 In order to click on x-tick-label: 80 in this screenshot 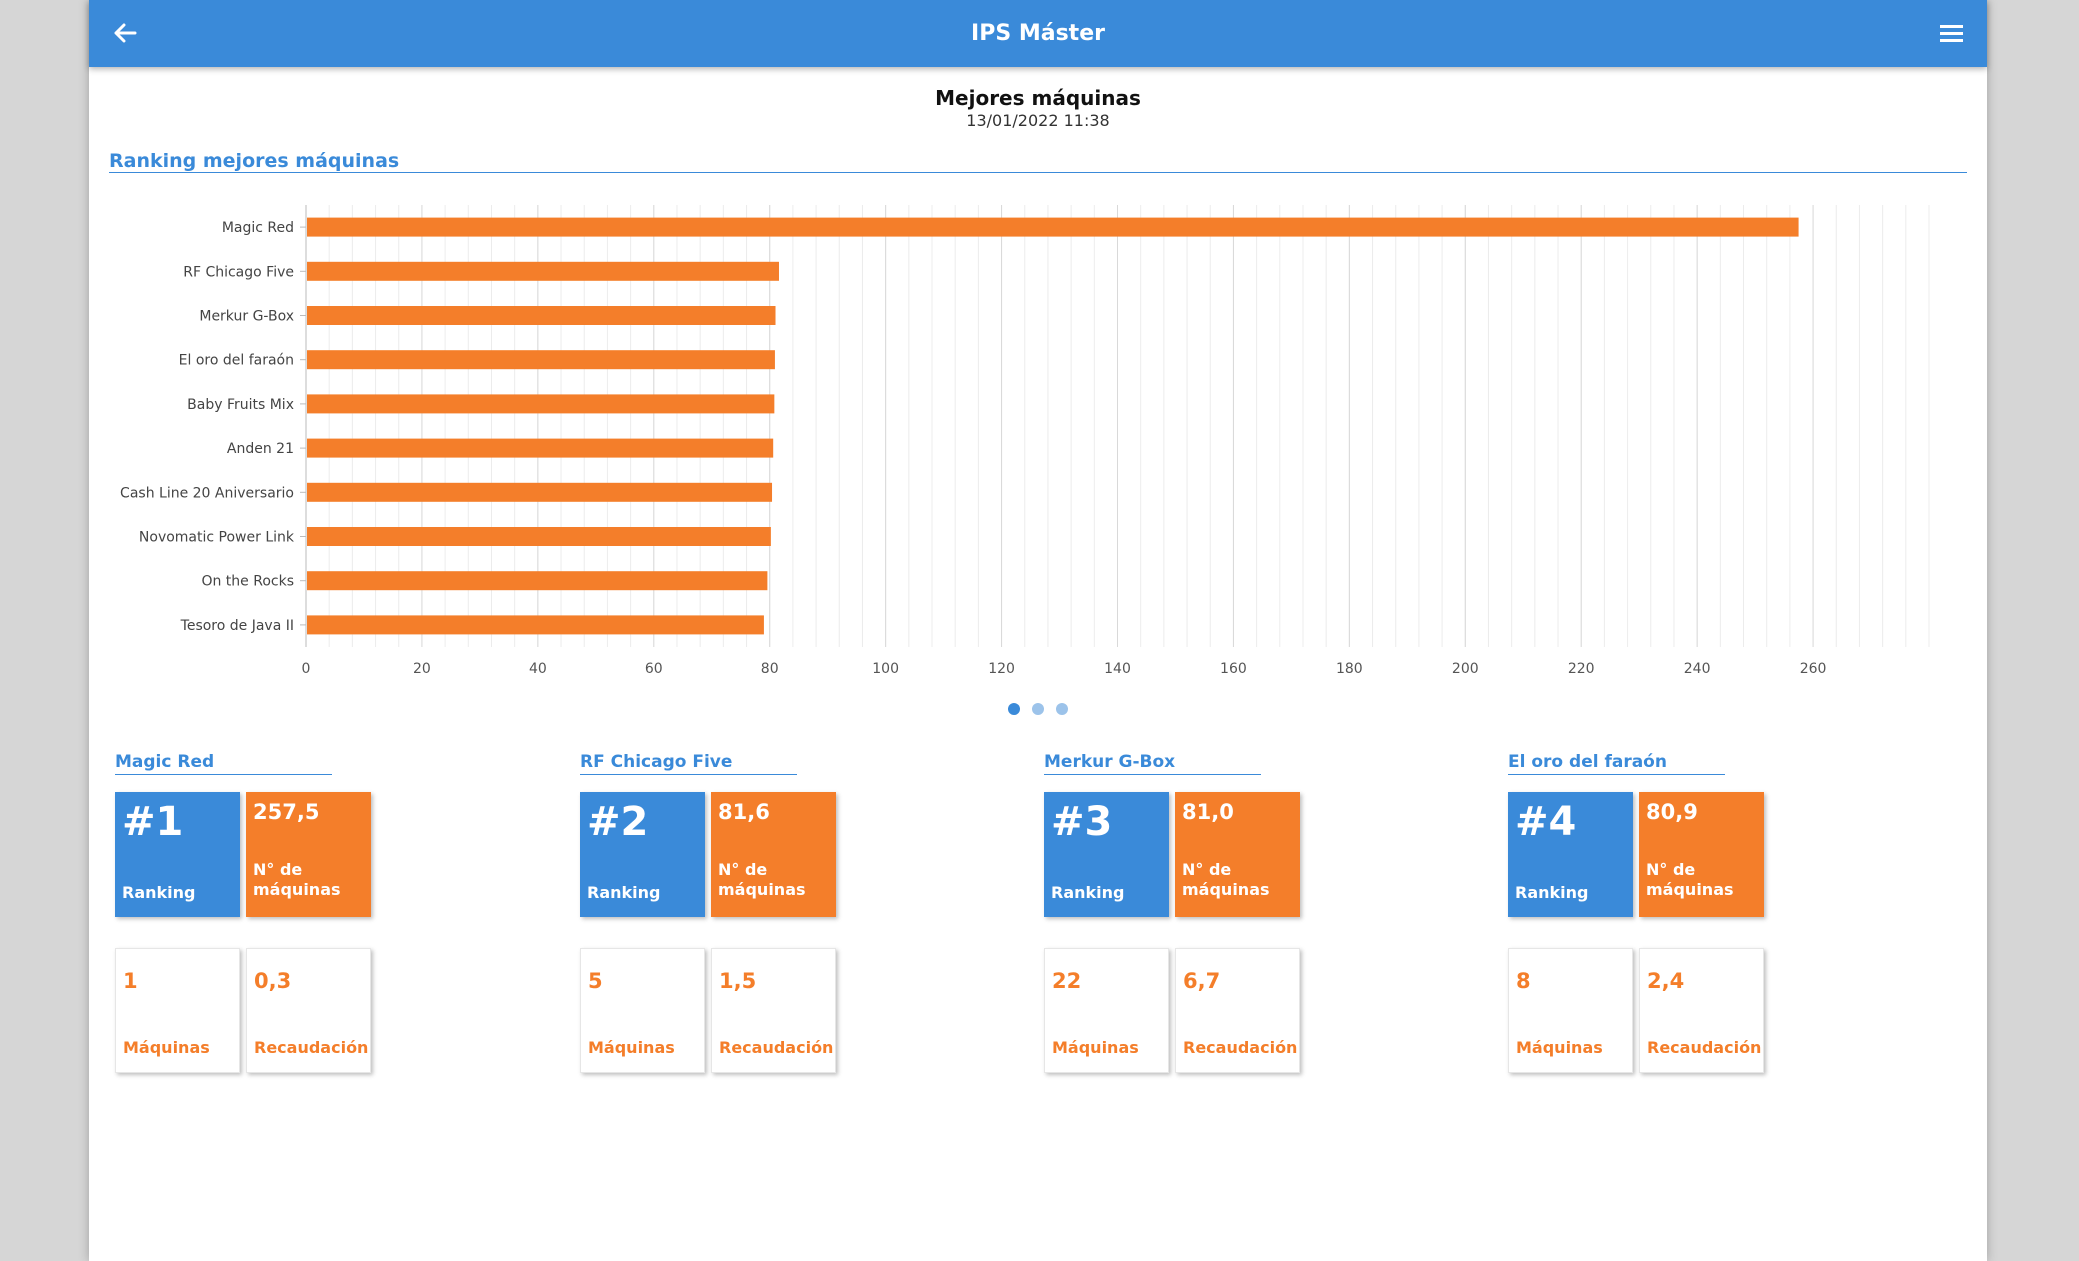, I will do `click(770, 669)`.